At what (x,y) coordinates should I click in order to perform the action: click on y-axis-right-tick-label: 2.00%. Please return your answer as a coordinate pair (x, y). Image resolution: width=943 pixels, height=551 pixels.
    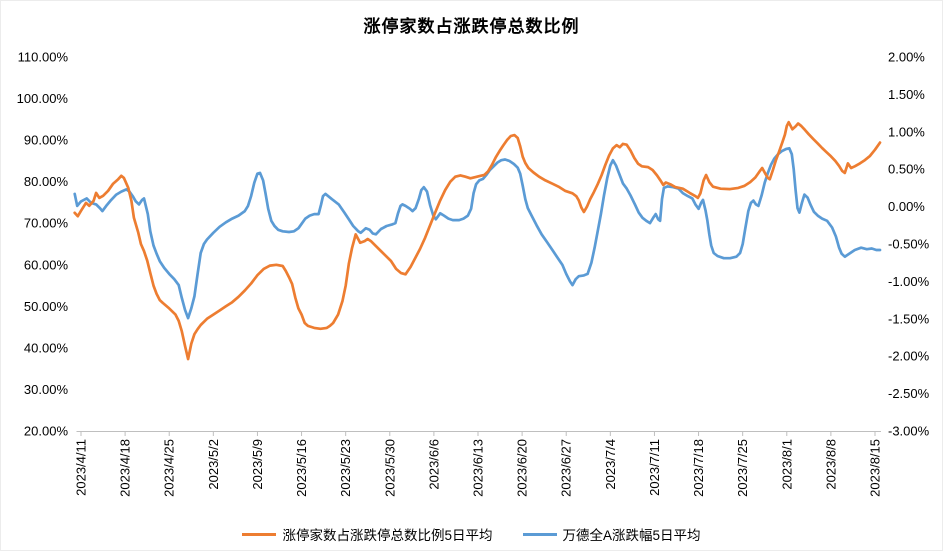
    Looking at the image, I should click on (906, 57).